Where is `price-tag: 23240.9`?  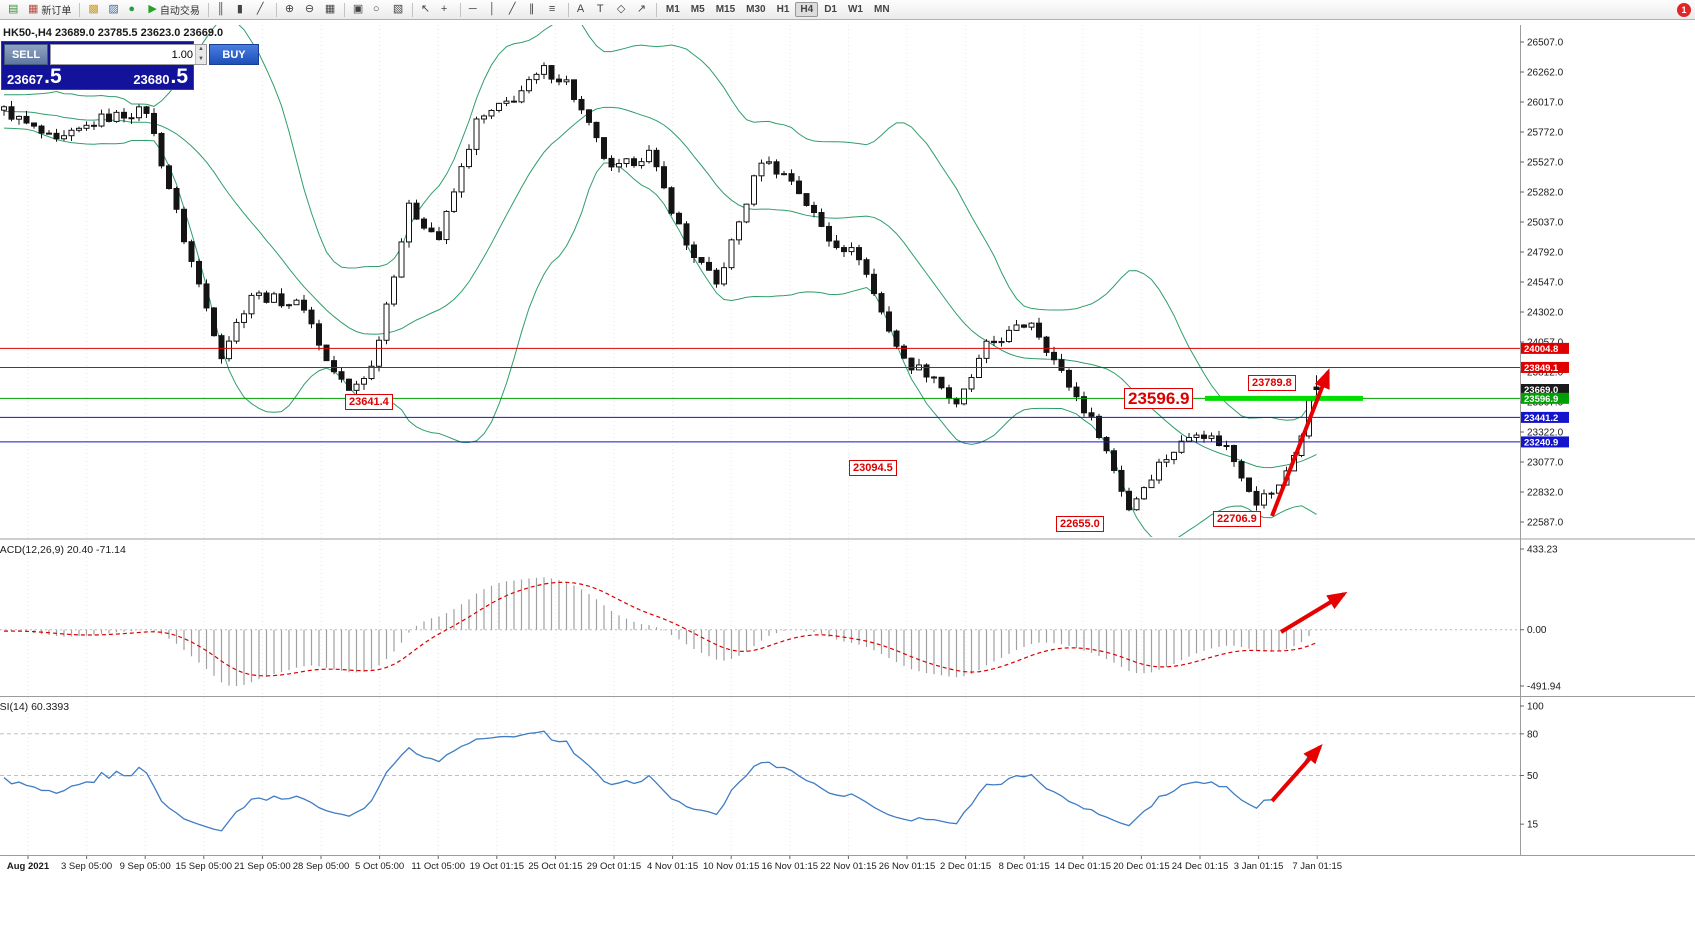
price-tag: 23240.9 is located at coordinates (1545, 442).